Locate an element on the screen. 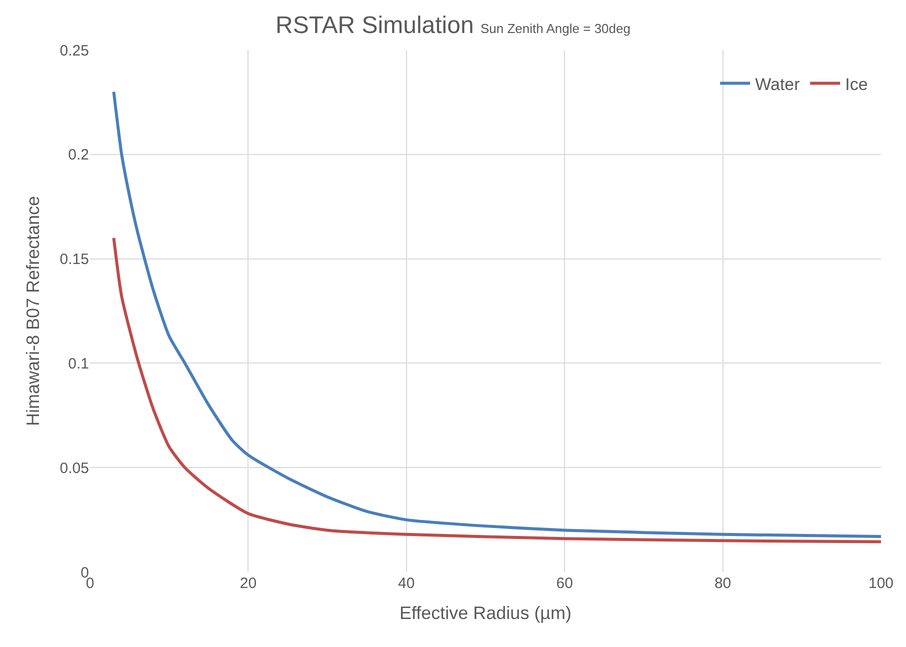 Image resolution: width=906 pixels, height=647 pixels. x-tick-label: 20 is located at coordinates (248, 583).